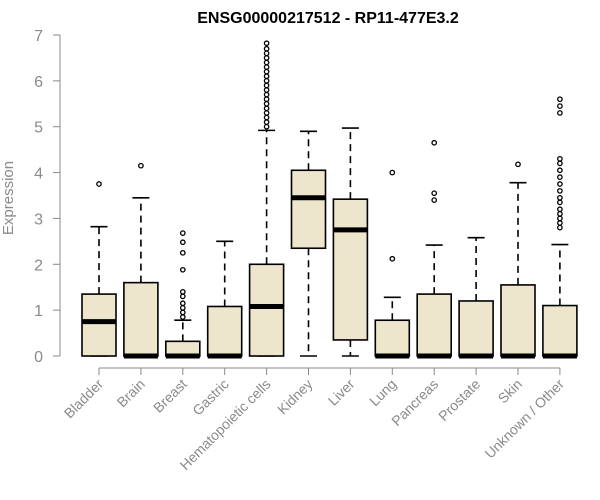  What do you see at coordinates (38, 219) in the screenshot?
I see `y-tick-label: 3` at bounding box center [38, 219].